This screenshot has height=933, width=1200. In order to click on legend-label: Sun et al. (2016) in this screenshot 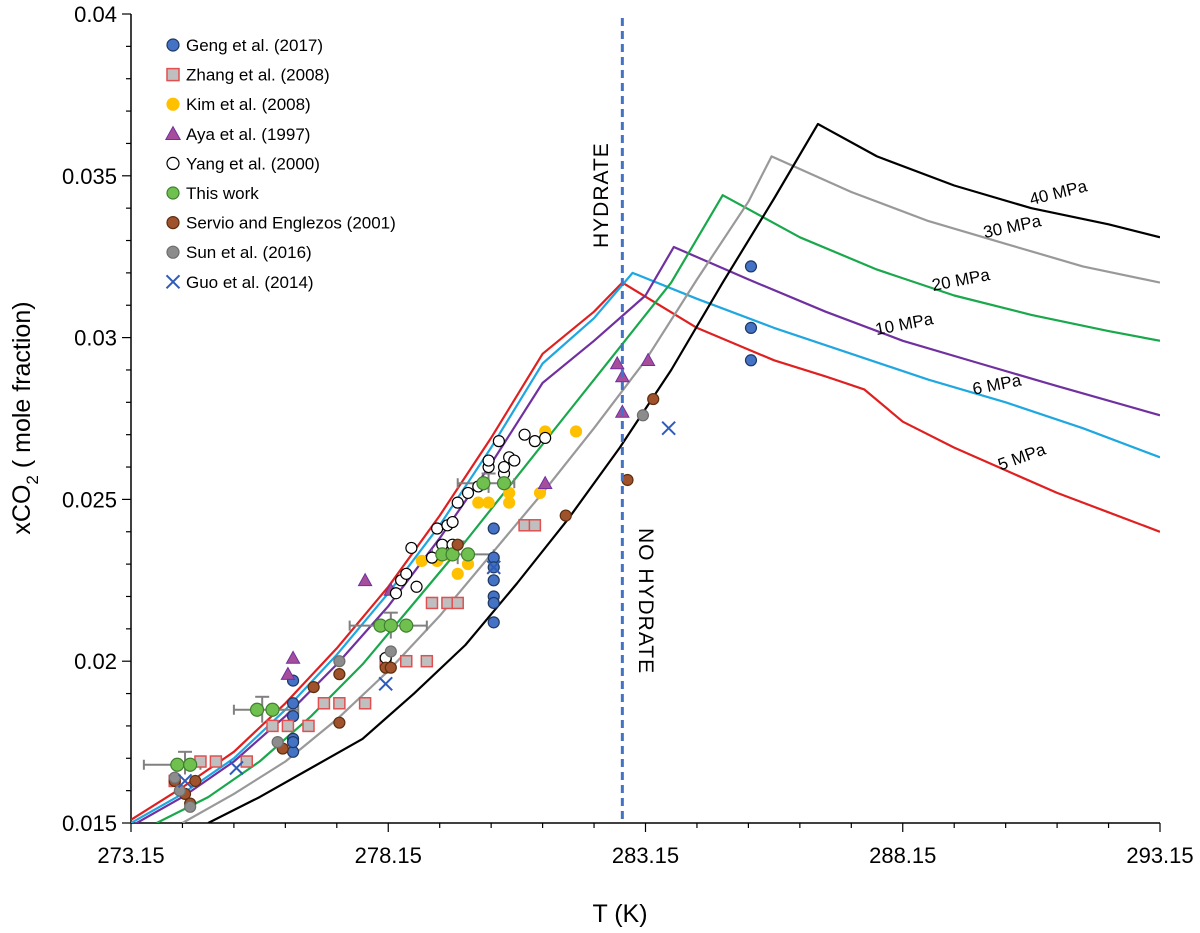, I will do `click(249, 252)`.